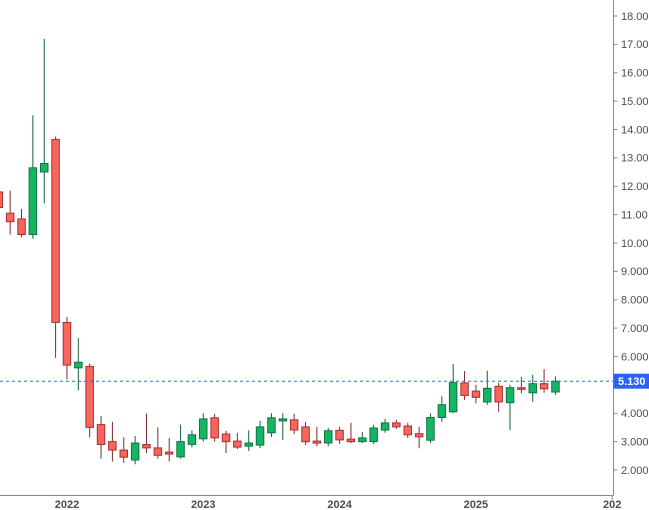 The height and width of the screenshot is (510, 649). What do you see at coordinates (310, 502) in the screenshot?
I see `time-axis: 2022 2023 2024 2025 202` at bounding box center [310, 502].